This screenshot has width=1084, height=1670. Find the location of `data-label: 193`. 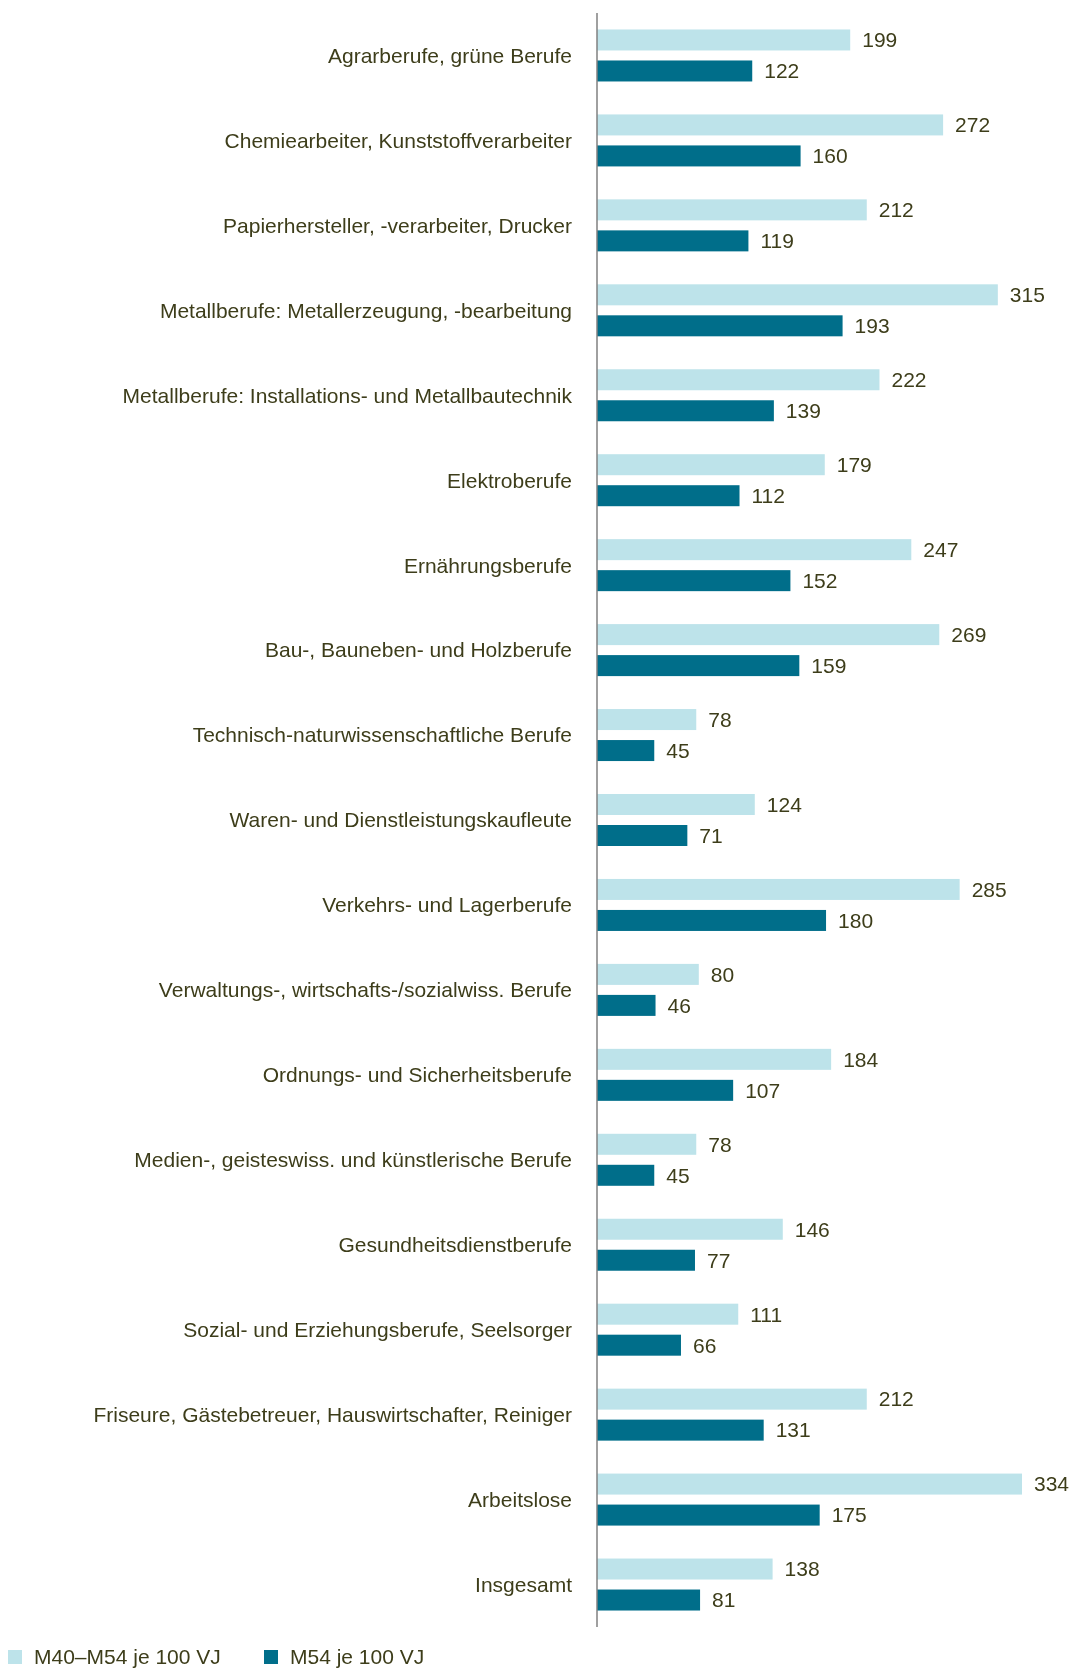

data-label: 193 is located at coordinates (872, 326).